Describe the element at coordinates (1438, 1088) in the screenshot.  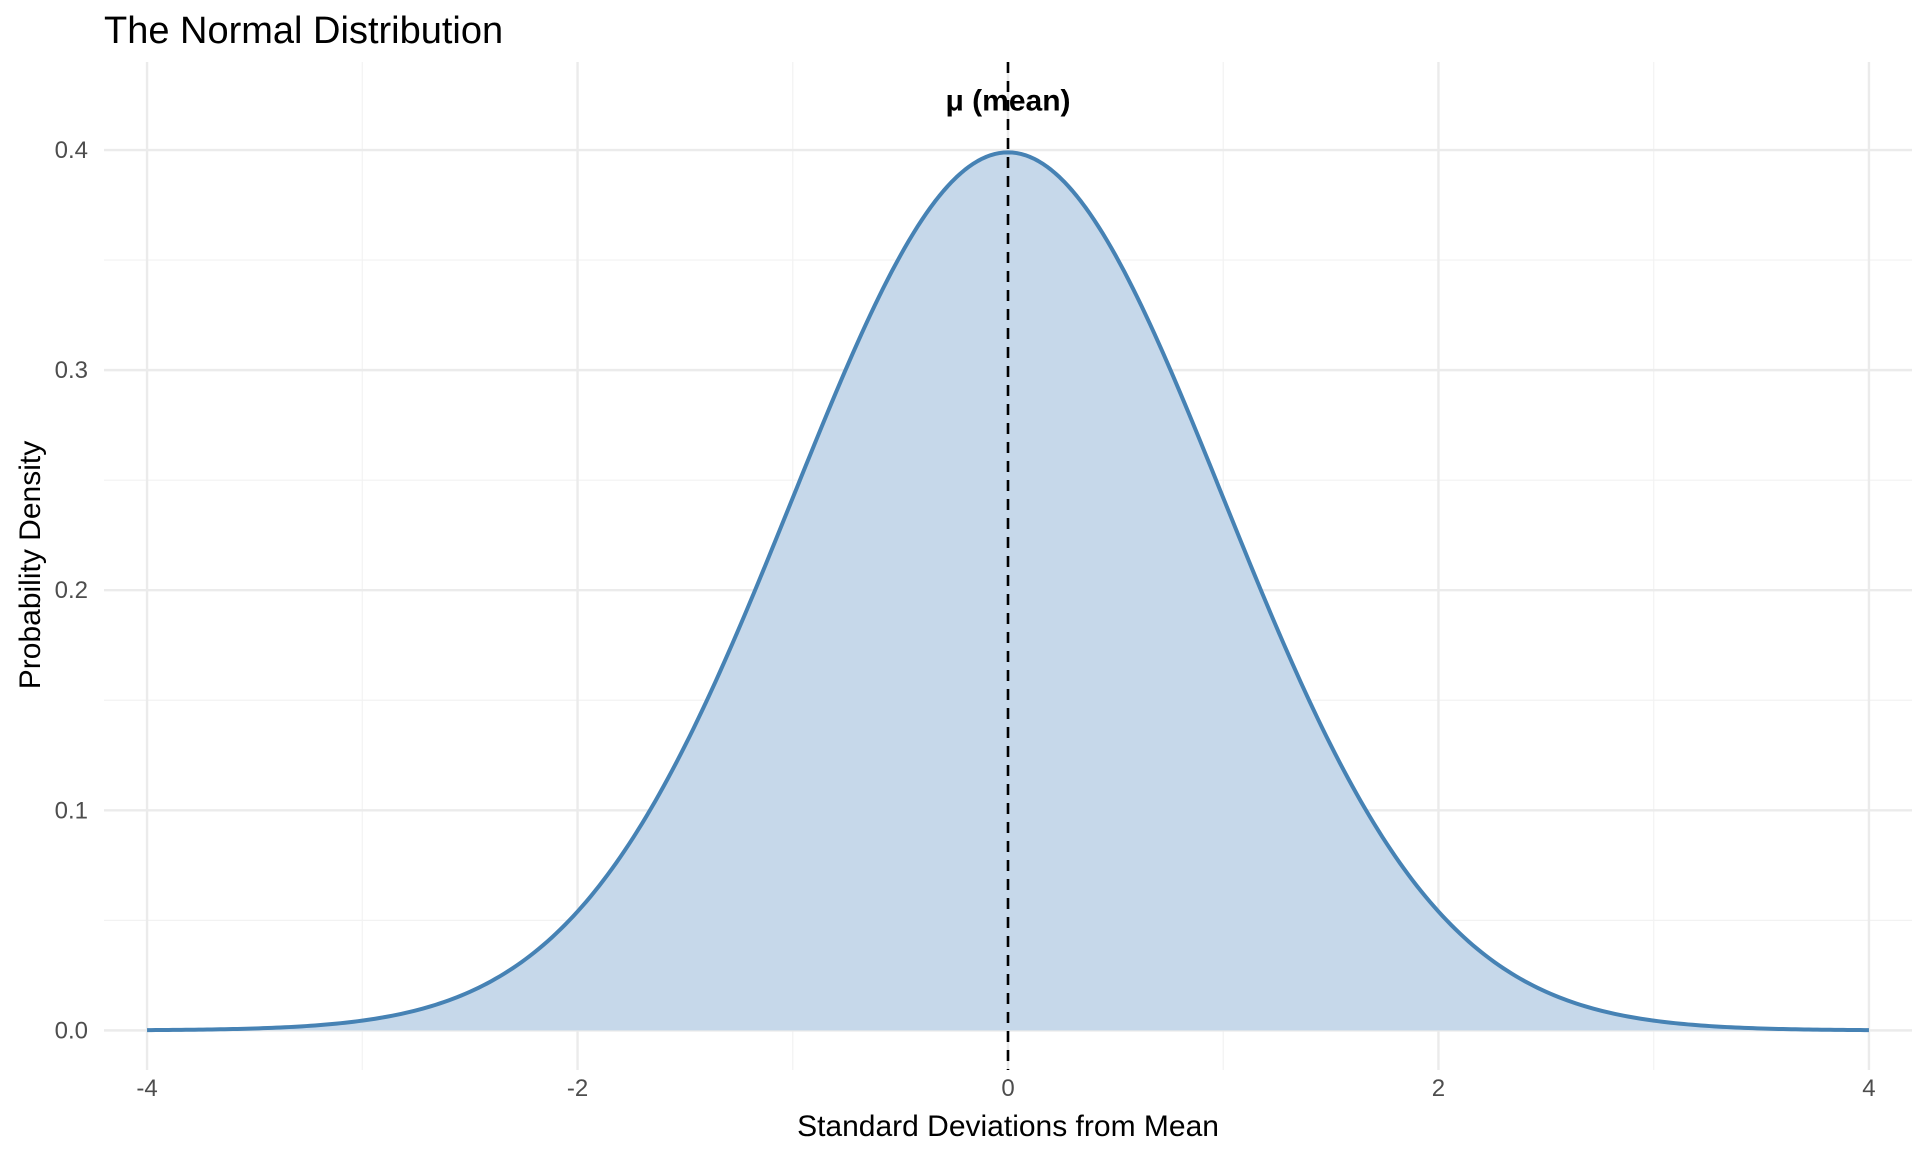
I see `x-tick-label: 2` at that location.